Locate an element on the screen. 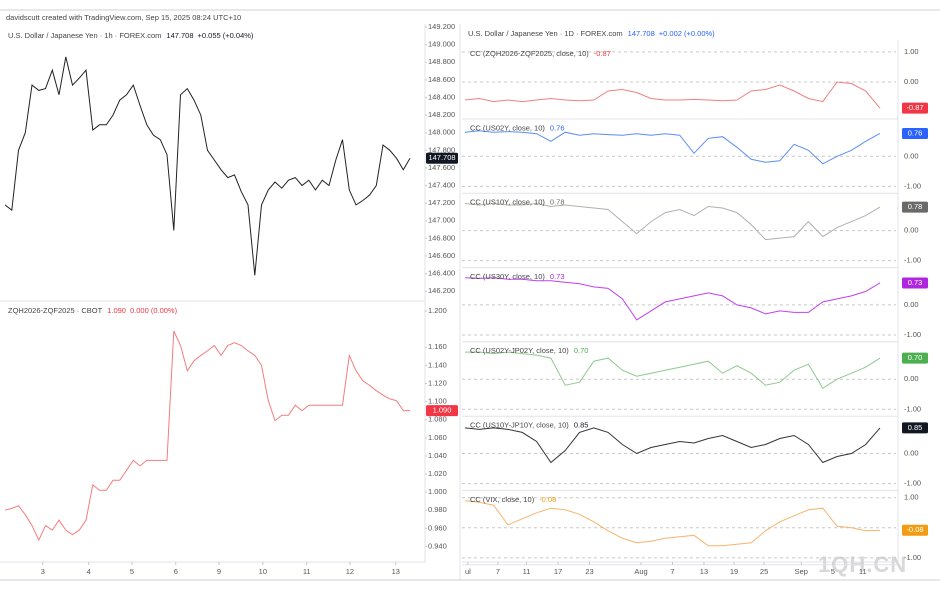 The width and height of the screenshot is (940, 600). last-value-label: 0.85 is located at coordinates (915, 427).